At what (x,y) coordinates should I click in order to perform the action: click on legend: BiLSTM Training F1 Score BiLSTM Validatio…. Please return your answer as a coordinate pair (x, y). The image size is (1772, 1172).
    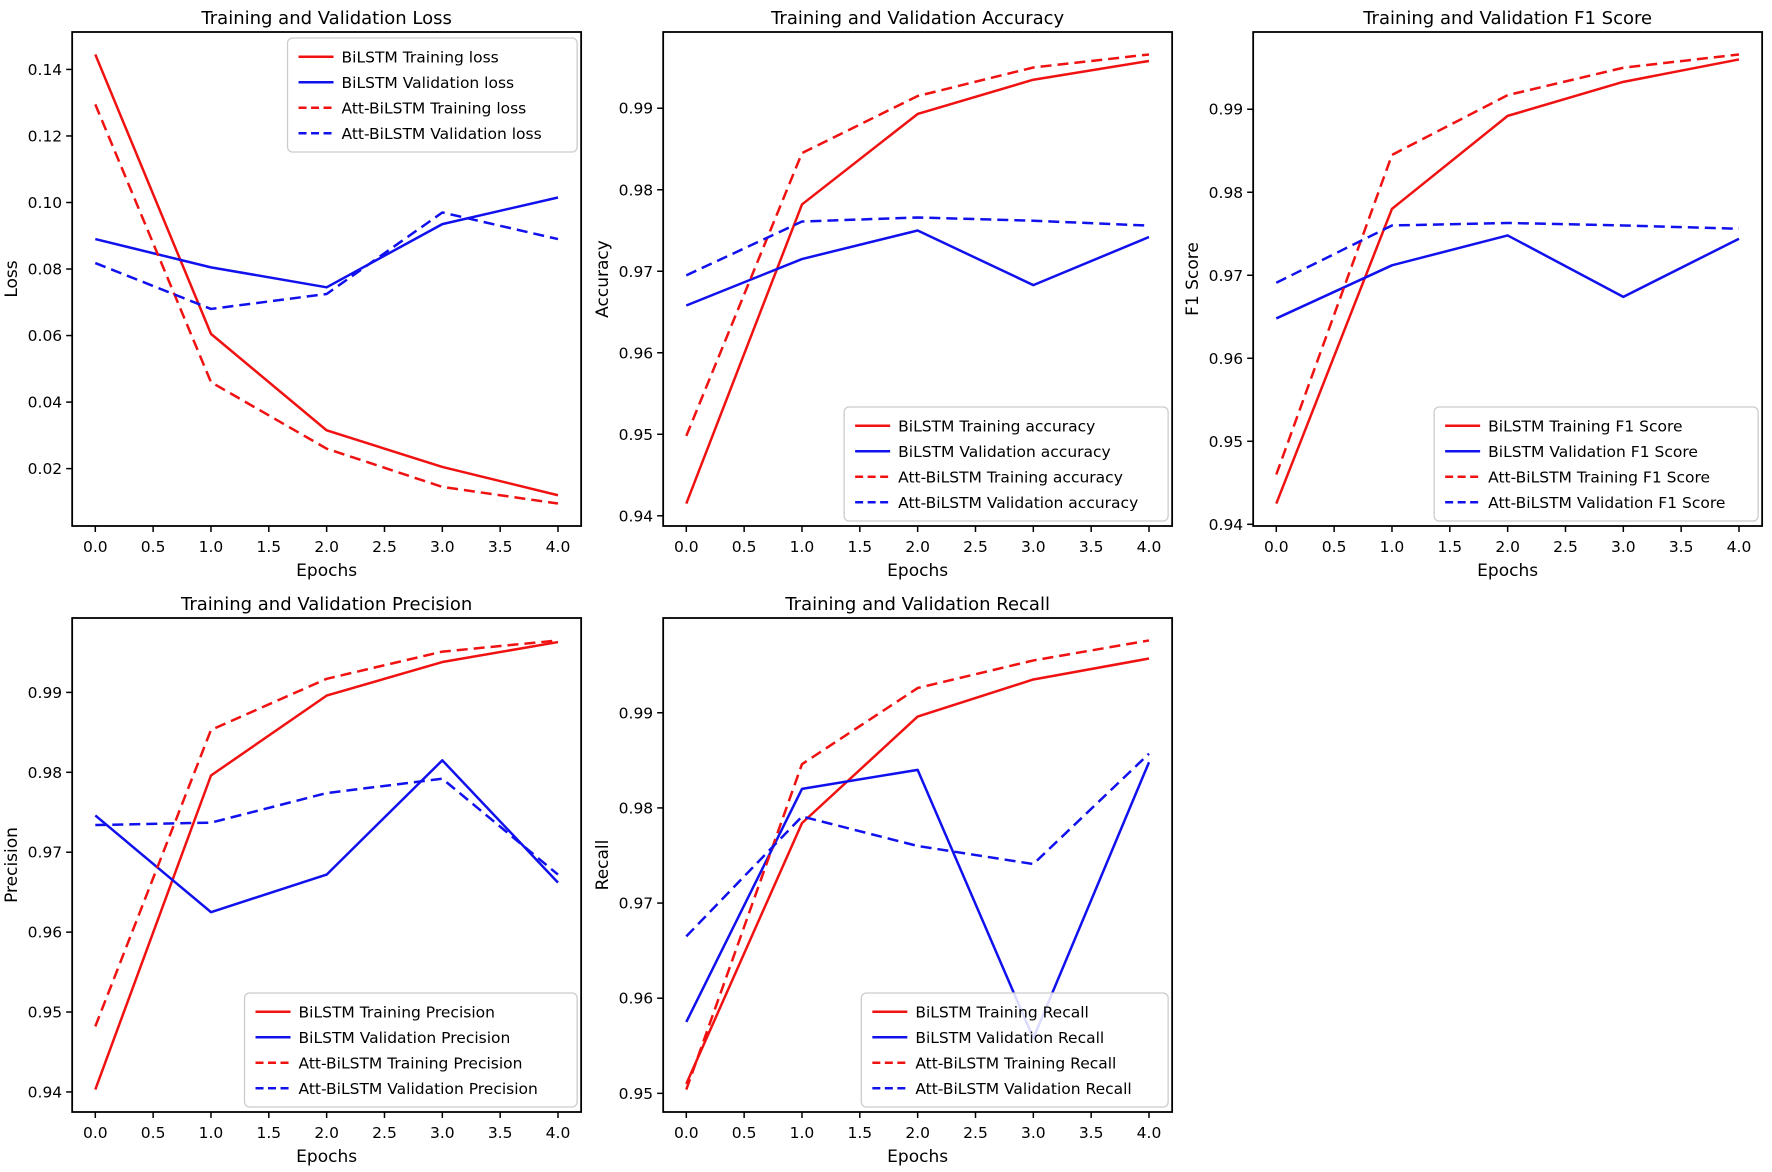
    Looking at the image, I should click on (1596, 464).